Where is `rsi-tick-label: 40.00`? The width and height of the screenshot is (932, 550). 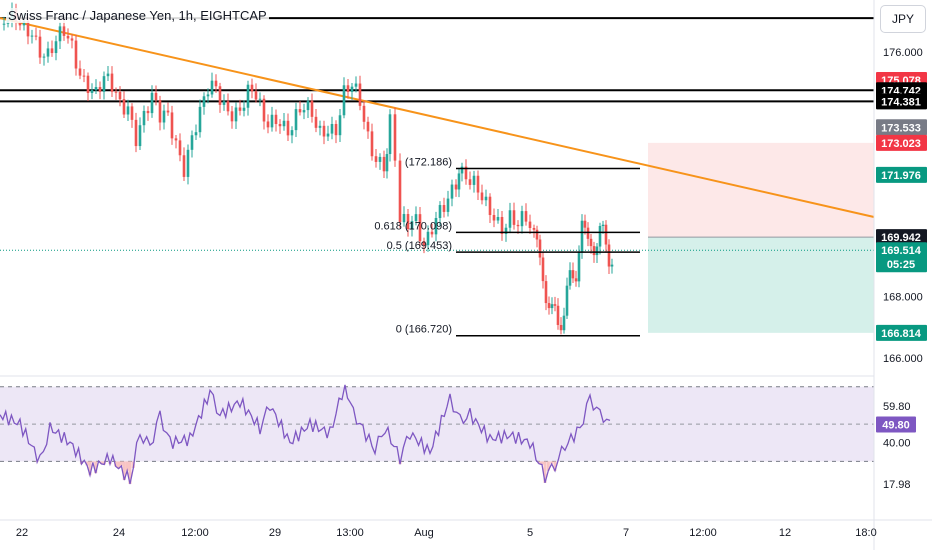 rsi-tick-label: 40.00 is located at coordinates (897, 444).